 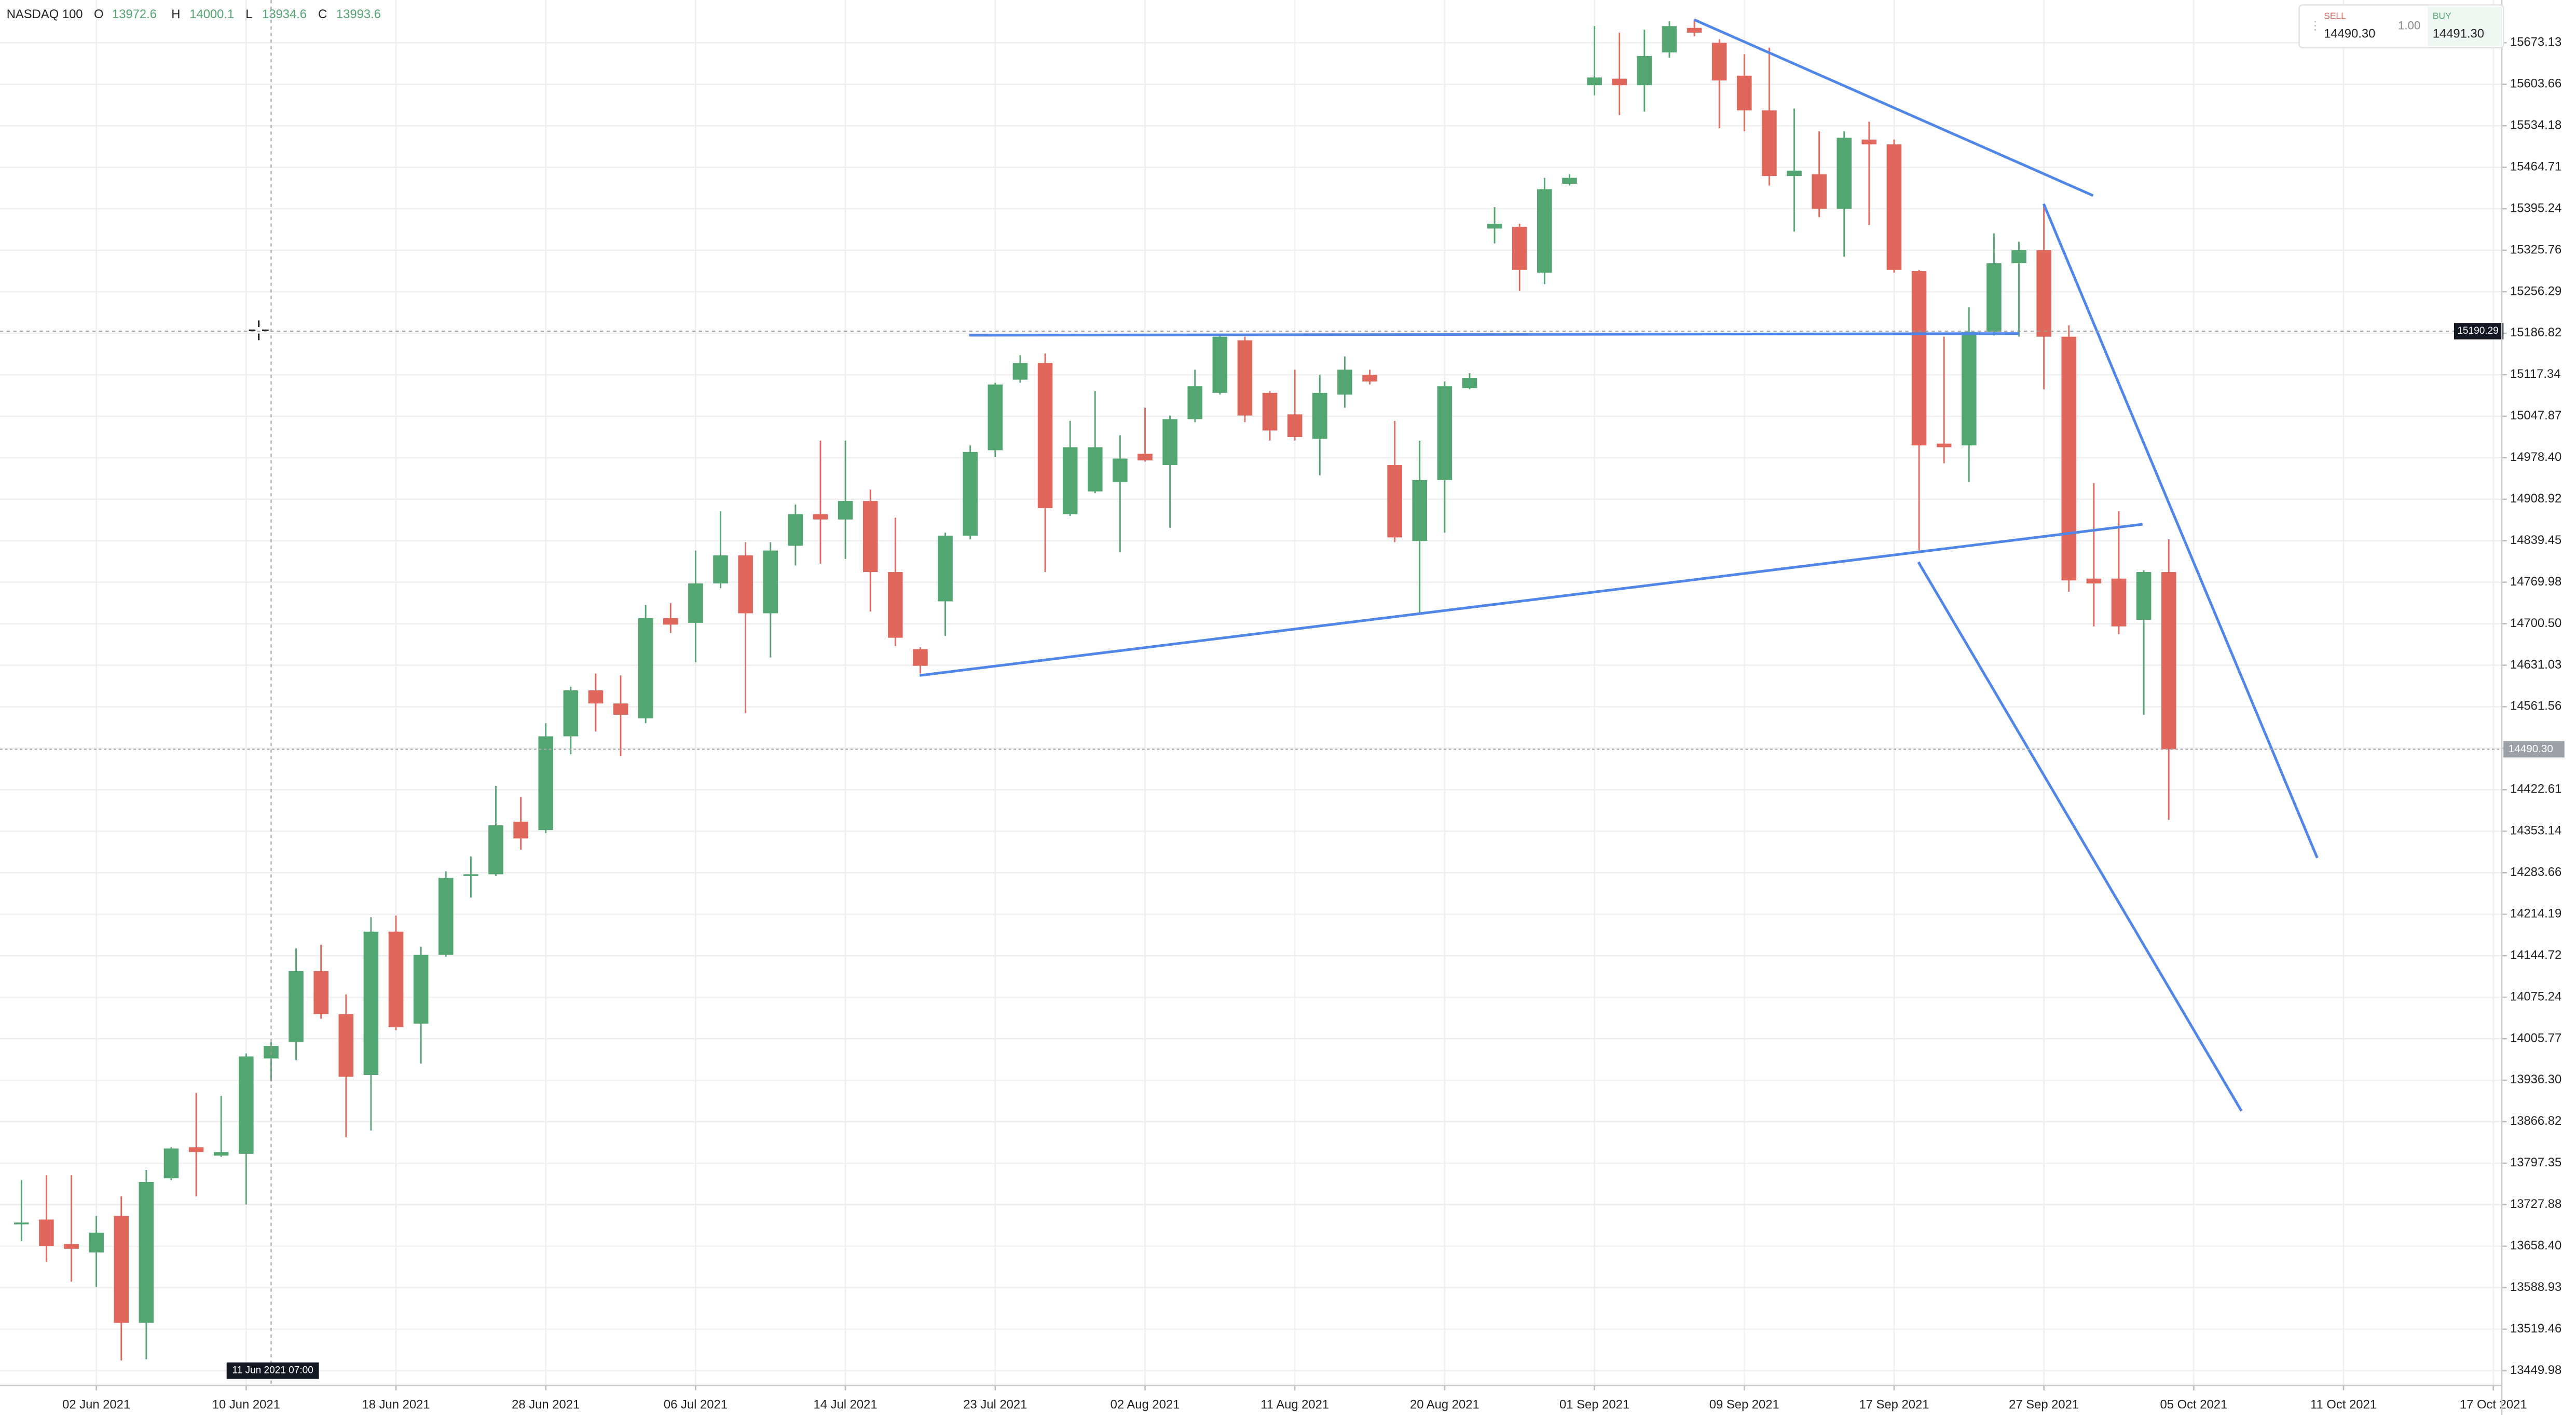 I want to click on y-tick-label: 14283.66, so click(x=2535, y=872).